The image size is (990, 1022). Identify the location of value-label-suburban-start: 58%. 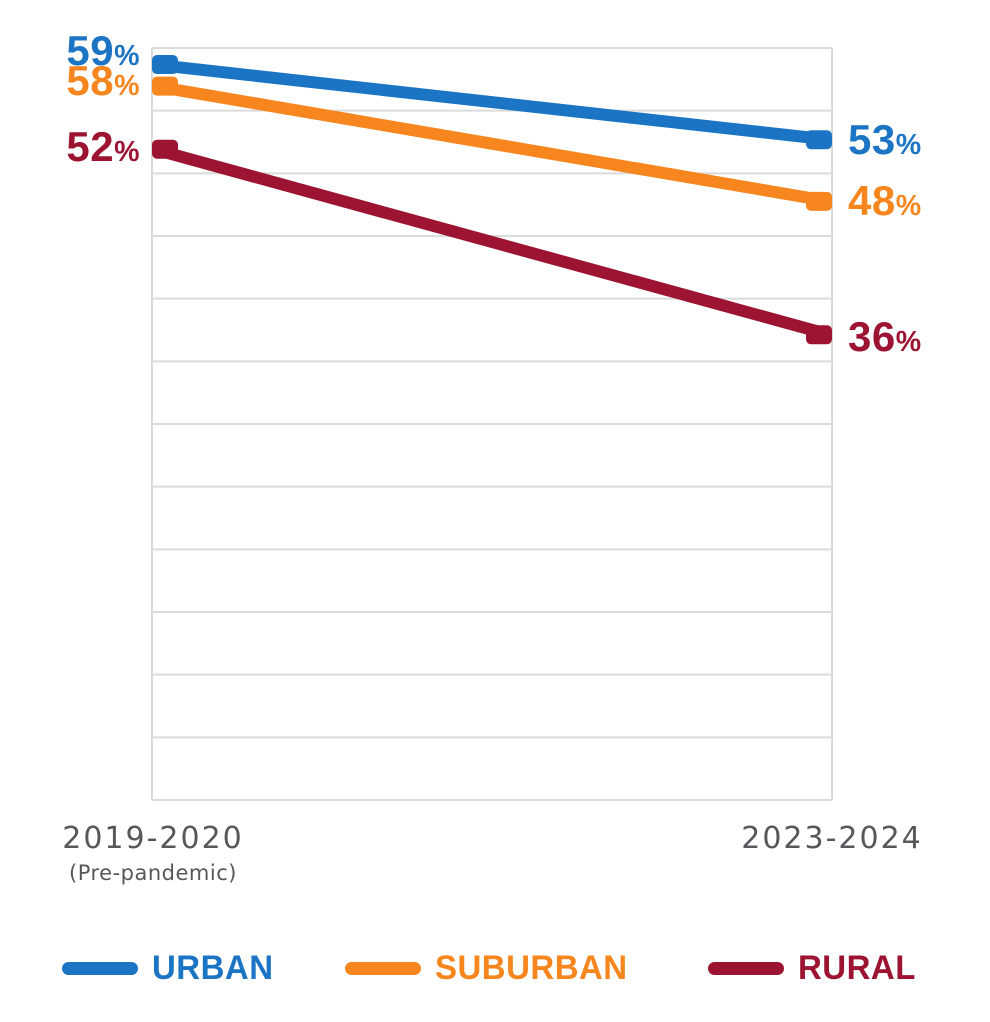
(103, 81).